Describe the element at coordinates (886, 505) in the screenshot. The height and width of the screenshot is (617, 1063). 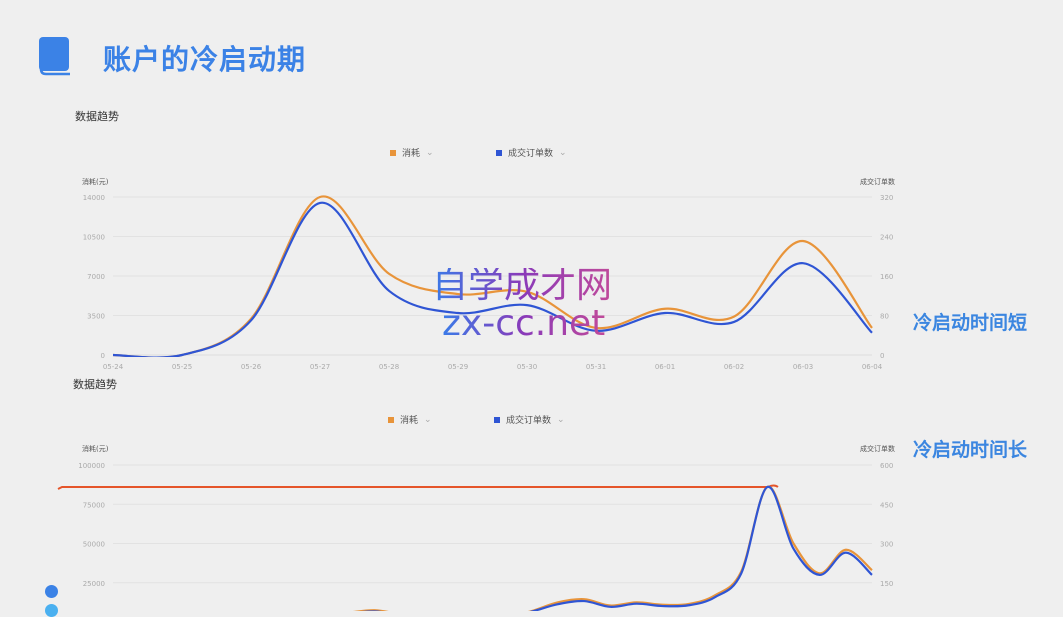
I see `y-tick-right: 450` at that location.